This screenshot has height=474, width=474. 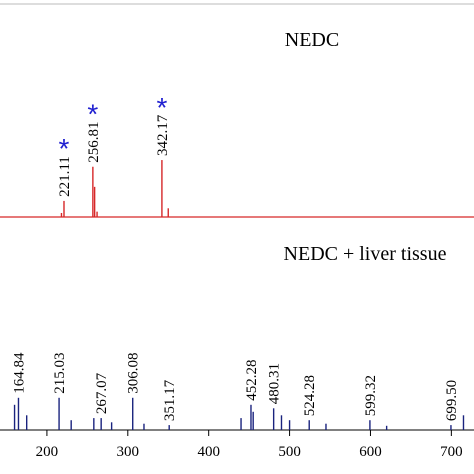 What do you see at coordinates (128, 452) in the screenshot?
I see `x-tick-label: 300` at bounding box center [128, 452].